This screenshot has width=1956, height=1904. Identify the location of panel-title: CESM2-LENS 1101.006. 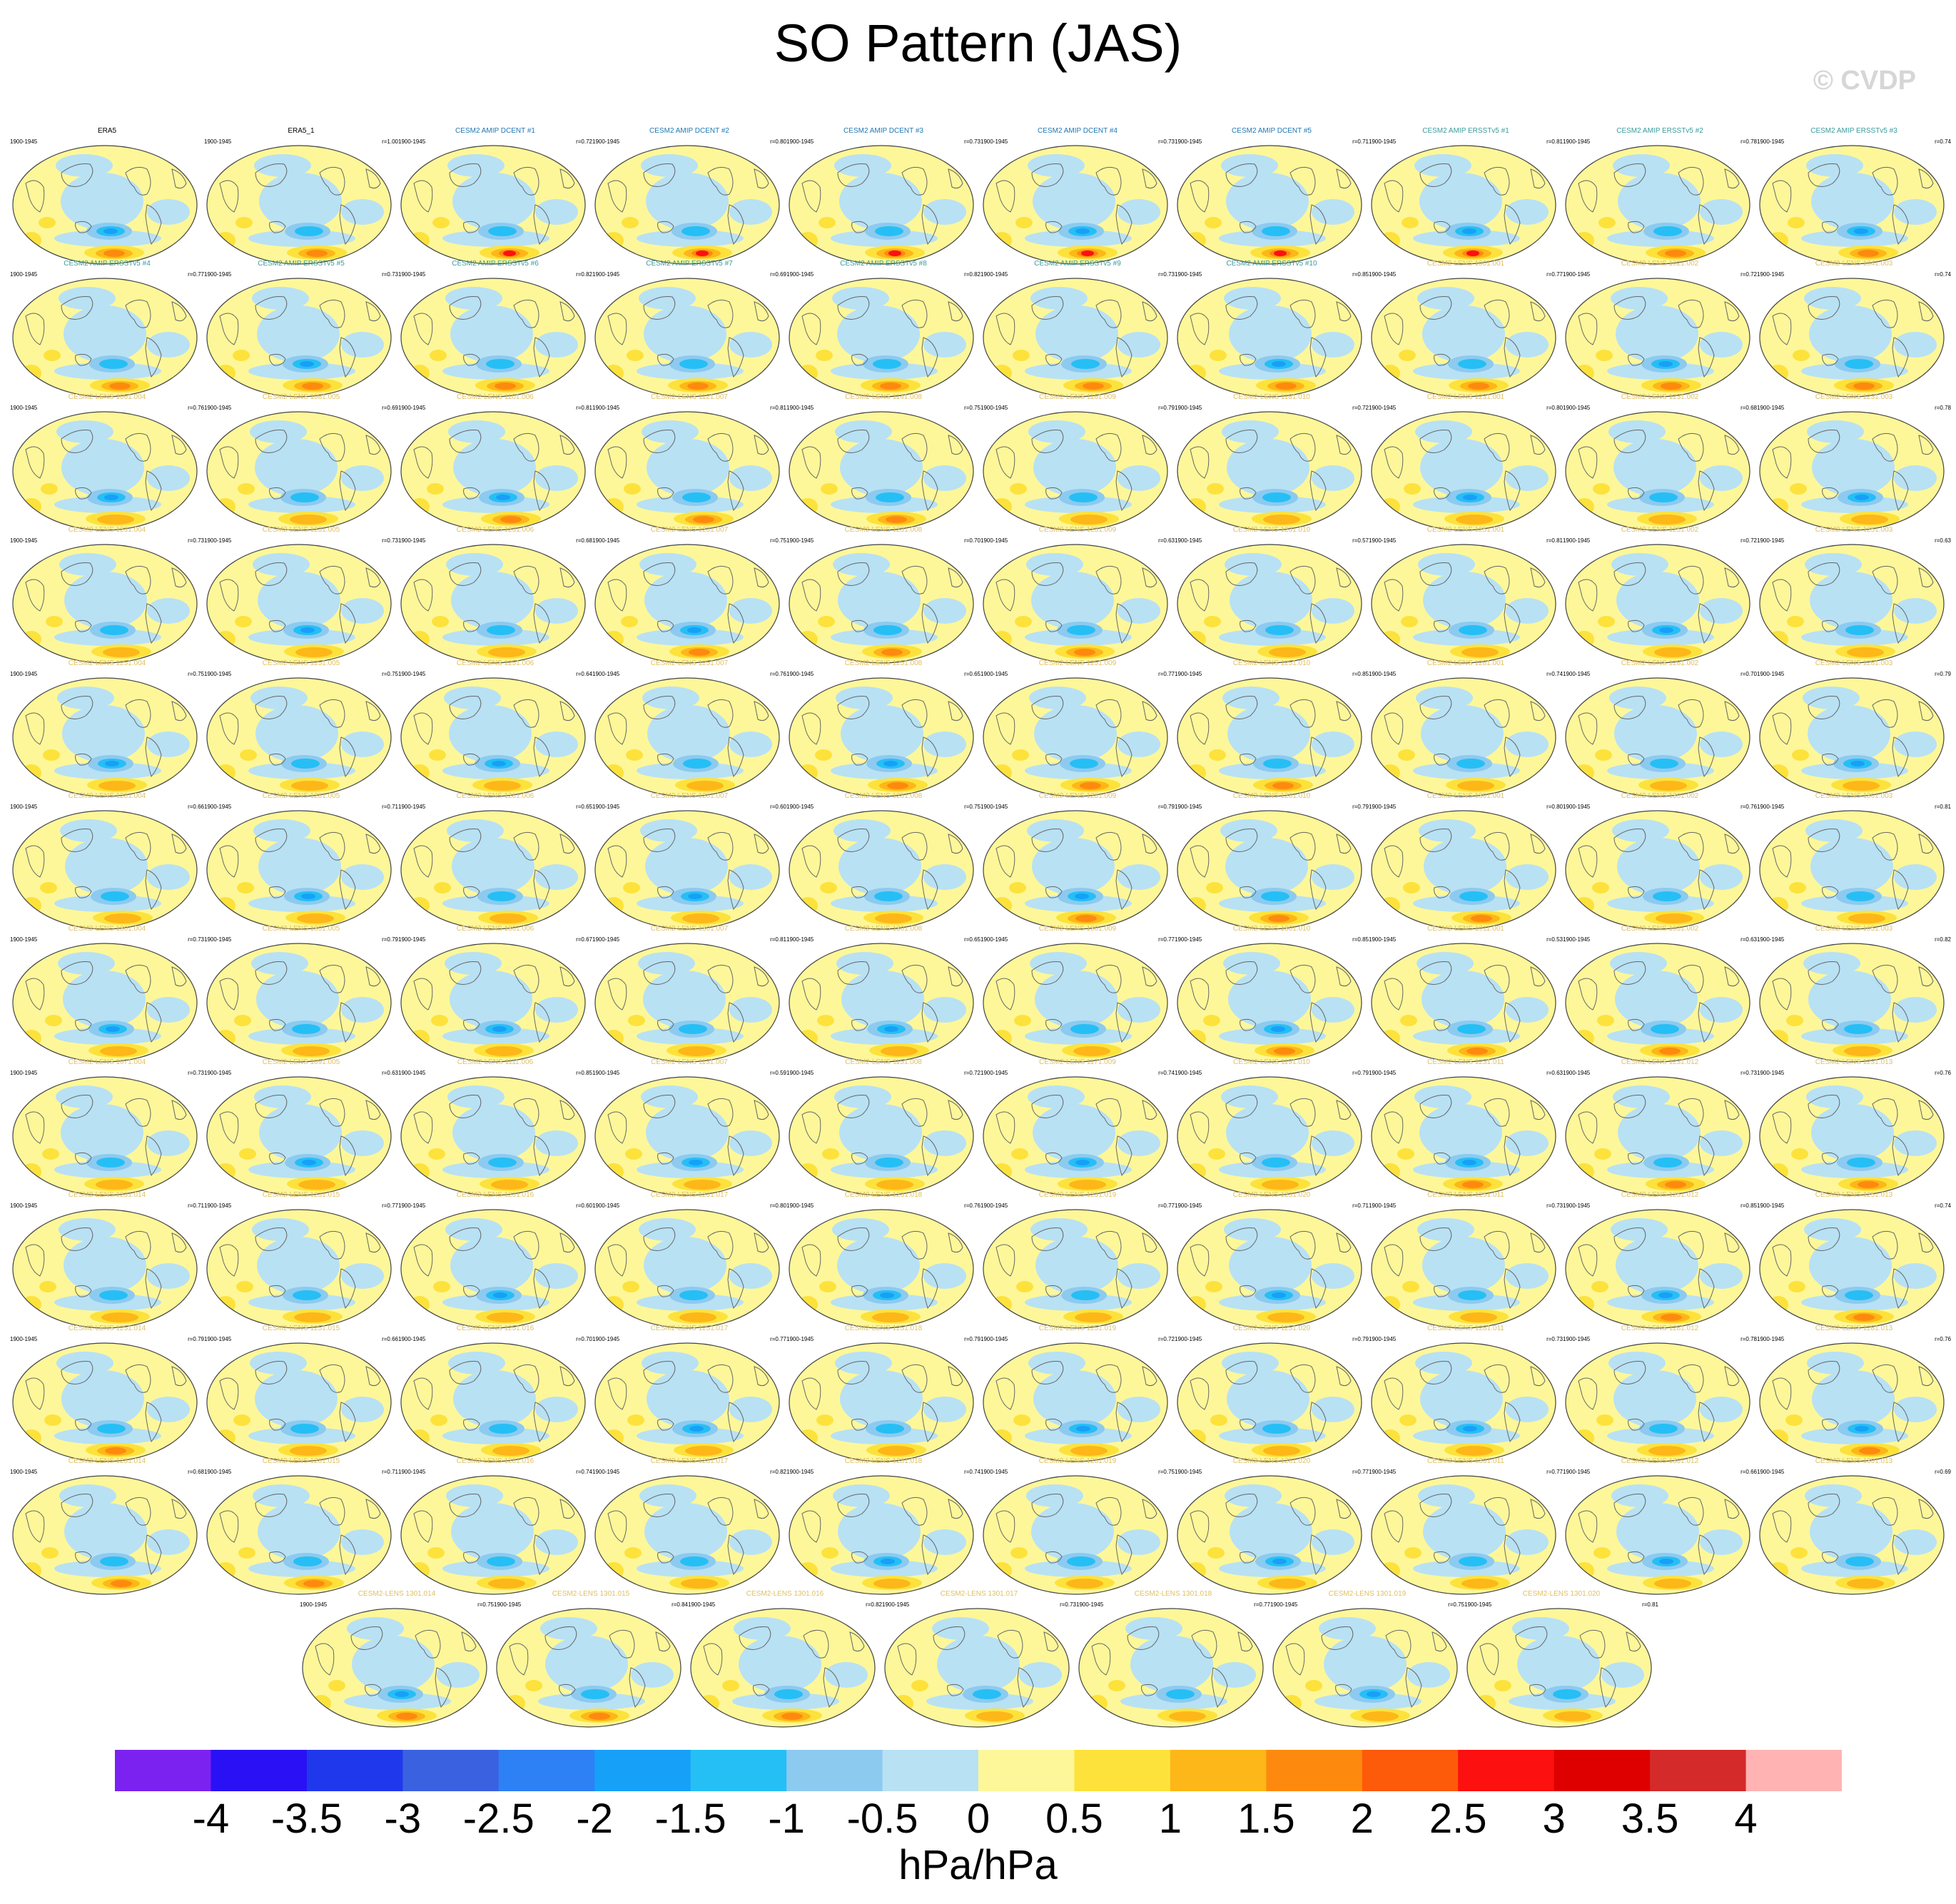
(495, 397).